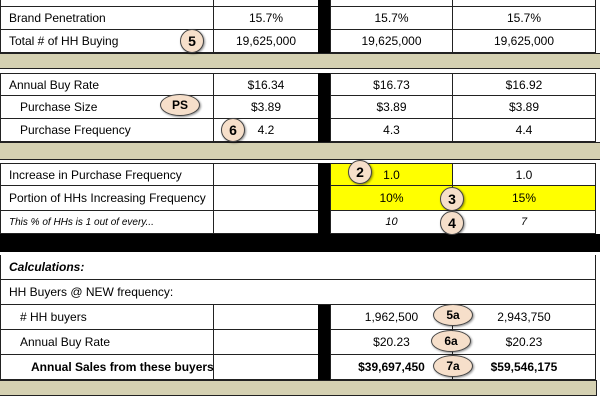  I want to click on value-cell: $16.92, so click(524, 84).